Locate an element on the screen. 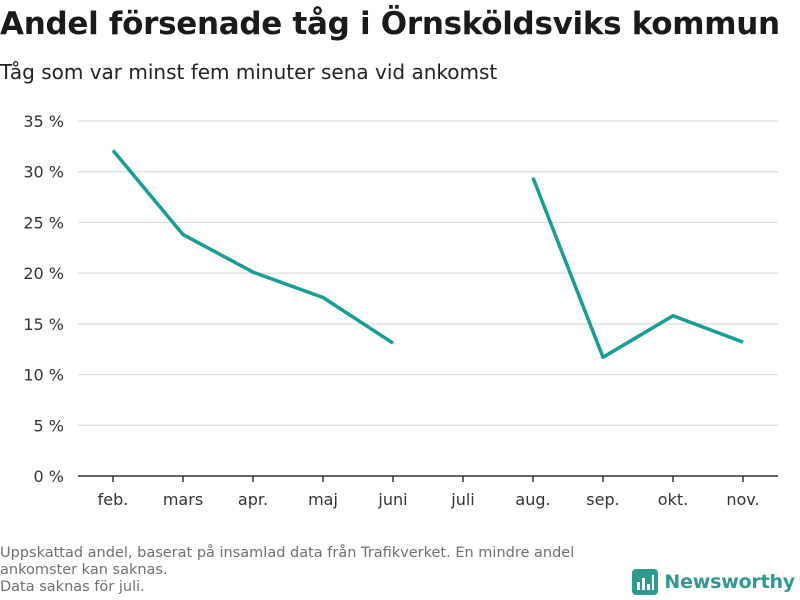 The image size is (800, 600). x-tick-label: feb. is located at coordinates (113, 499).